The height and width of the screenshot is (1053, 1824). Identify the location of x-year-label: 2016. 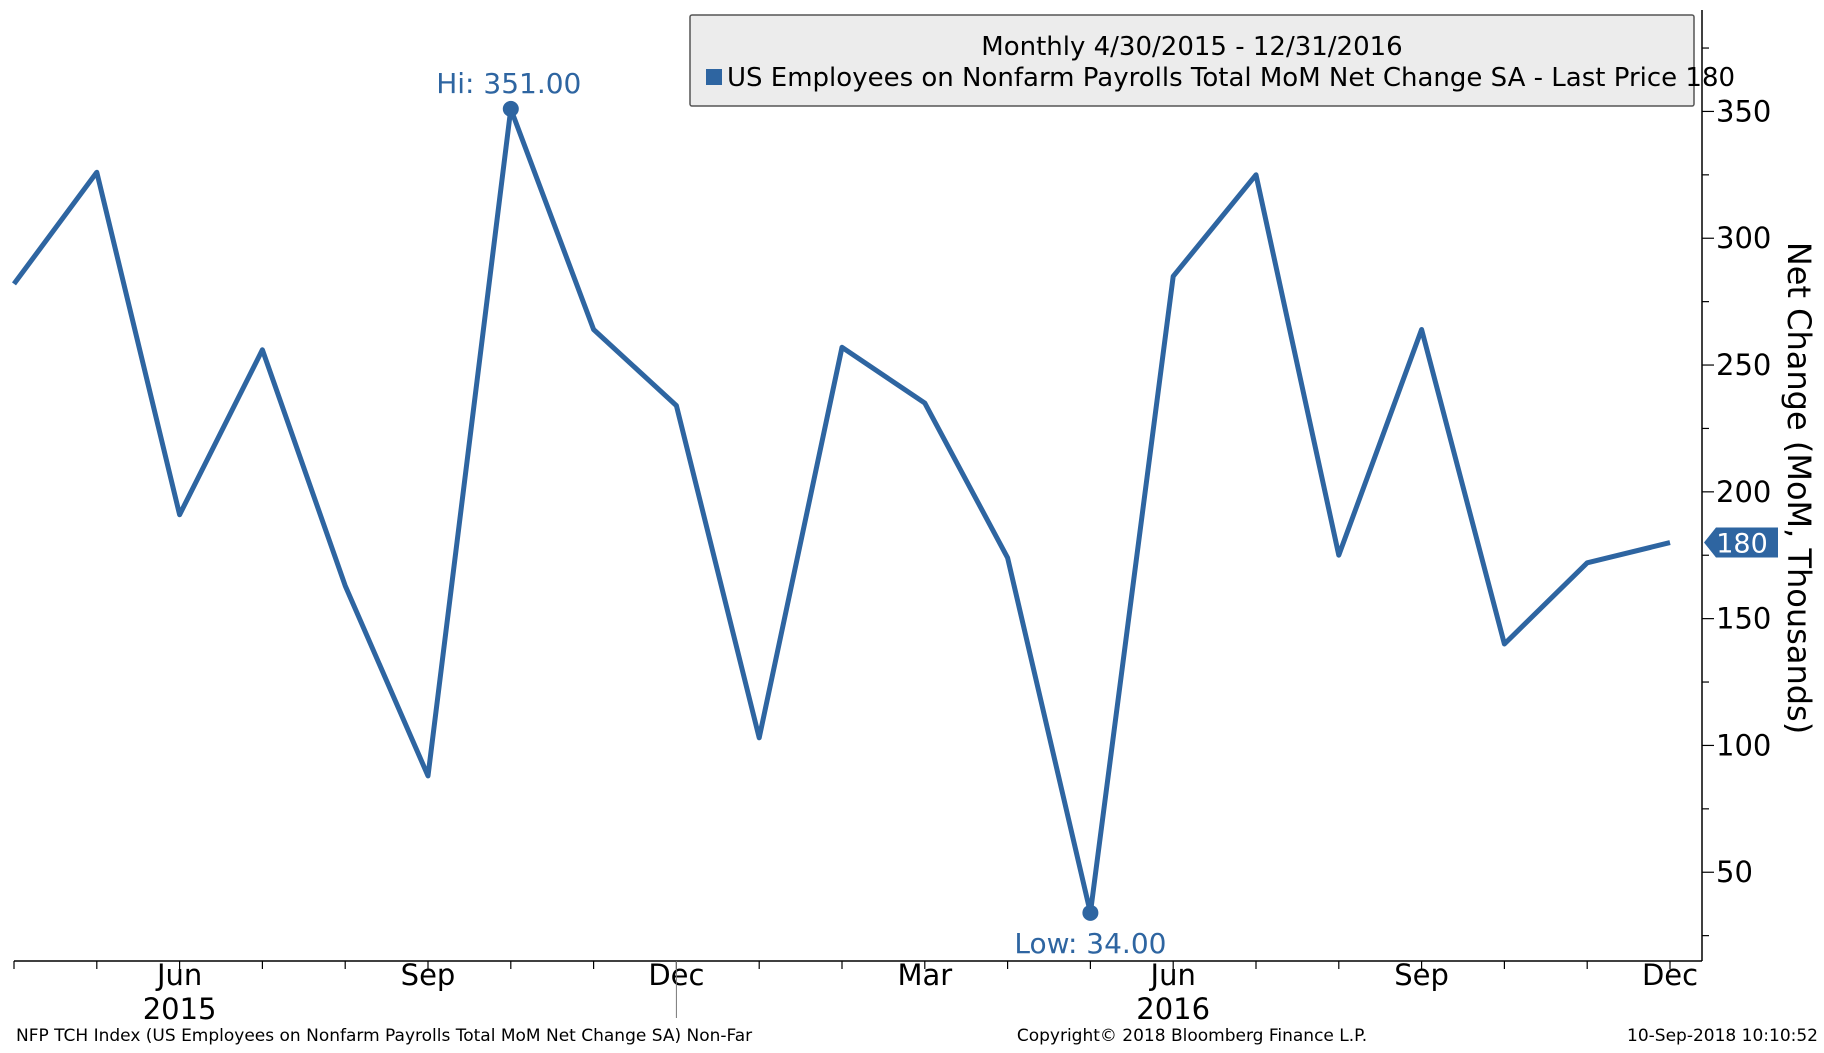
(1173, 1009).